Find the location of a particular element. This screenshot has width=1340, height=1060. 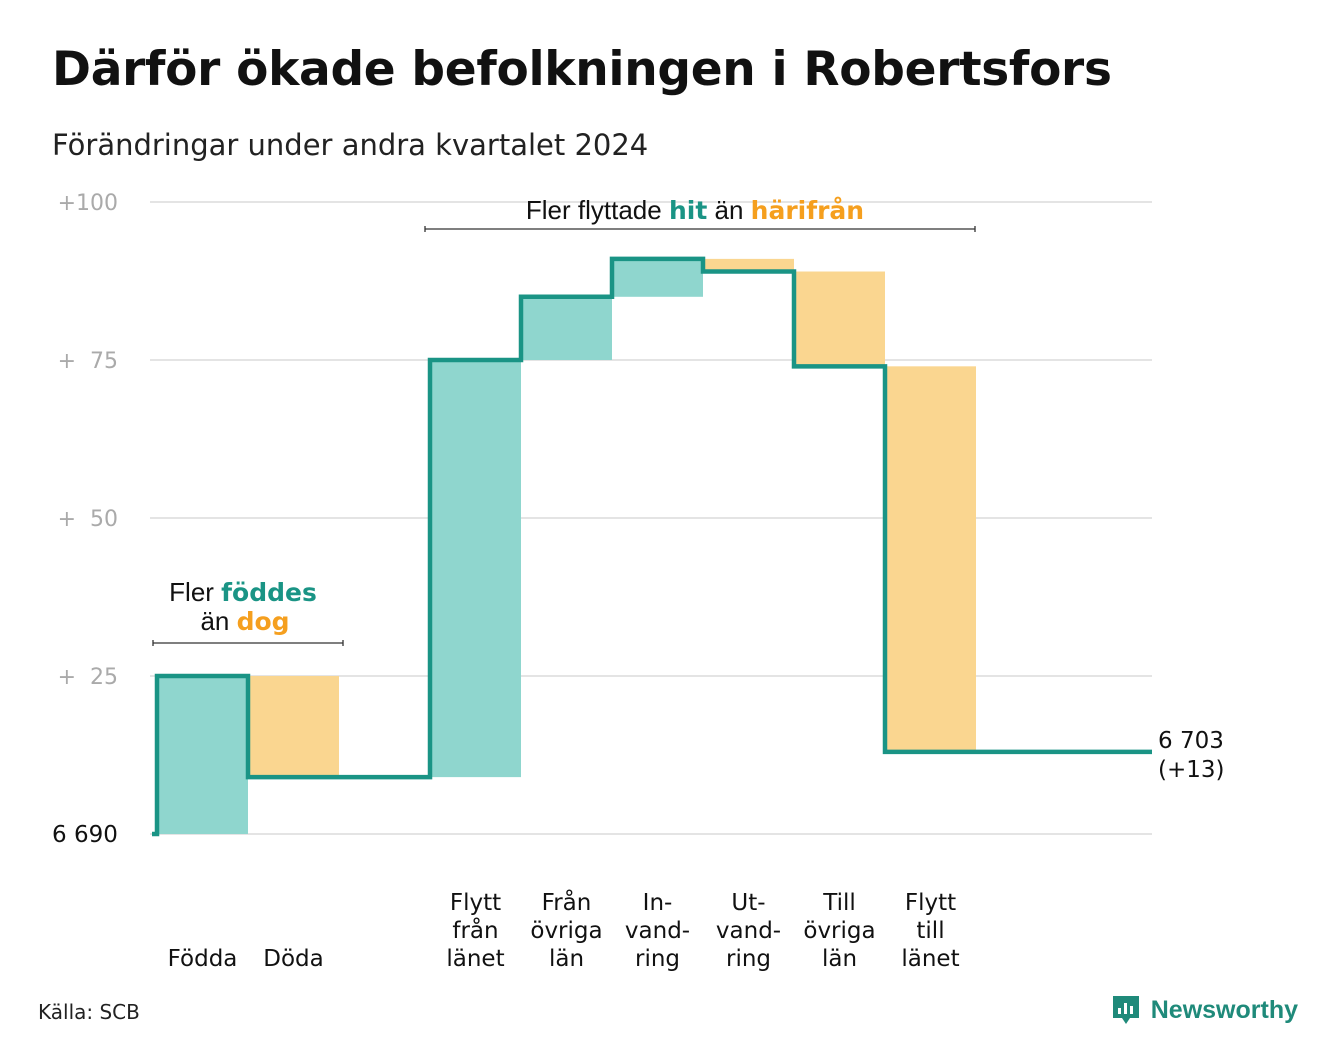

svg-text: än dog is located at coordinates (244, 621).